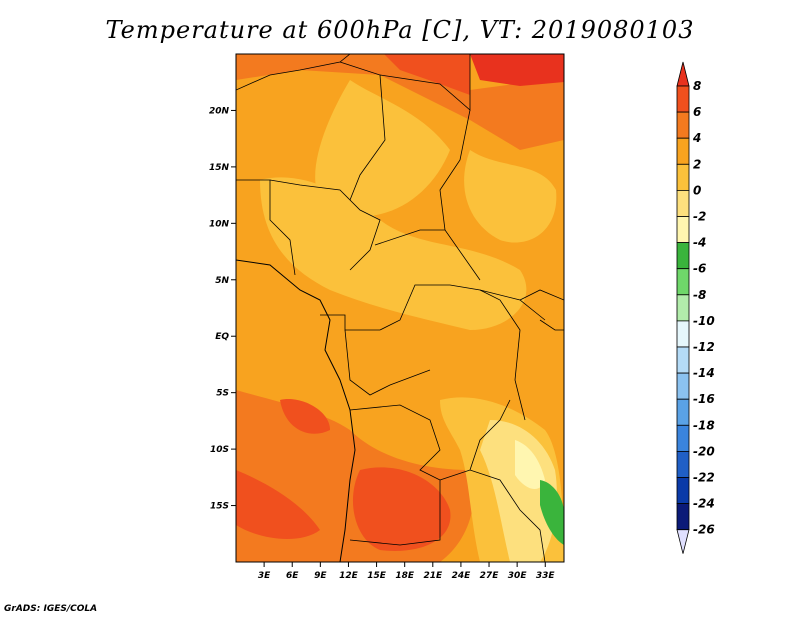  What do you see at coordinates (51, 609) in the screenshot?
I see `credit-label: GrADS: IGES/COLA` at bounding box center [51, 609].